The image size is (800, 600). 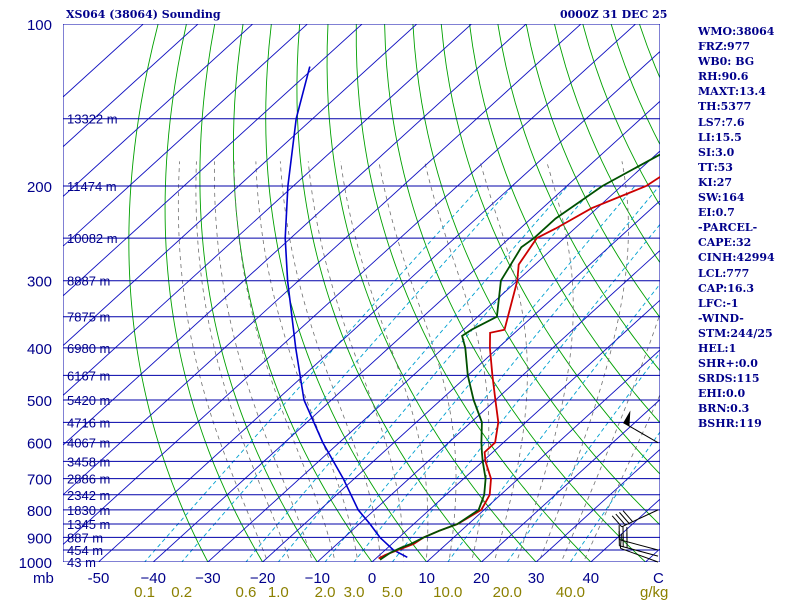 What do you see at coordinates (39, 187) in the screenshot?
I see `pressure-tick-label: 200` at bounding box center [39, 187].